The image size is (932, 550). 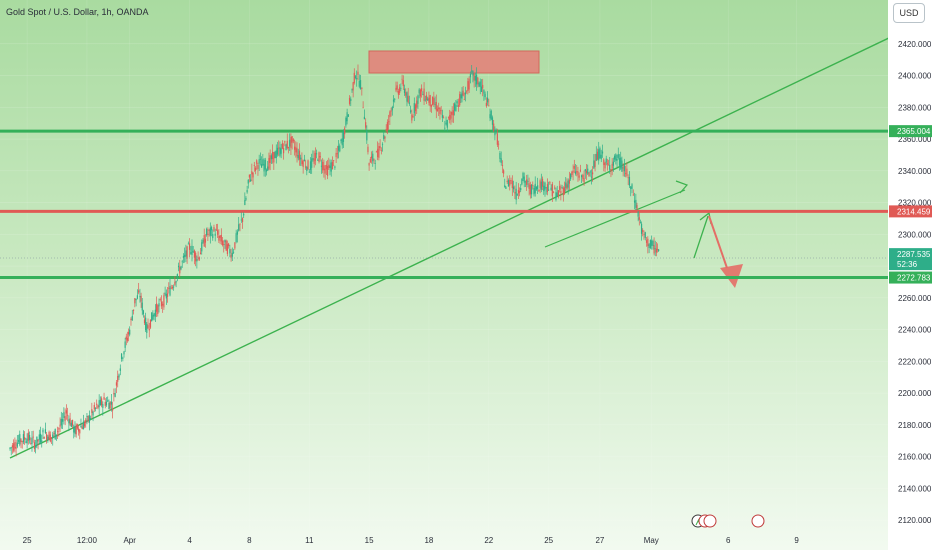 What do you see at coordinates (915, 107) in the screenshot?
I see `y-tick-label: 2380.000` at bounding box center [915, 107].